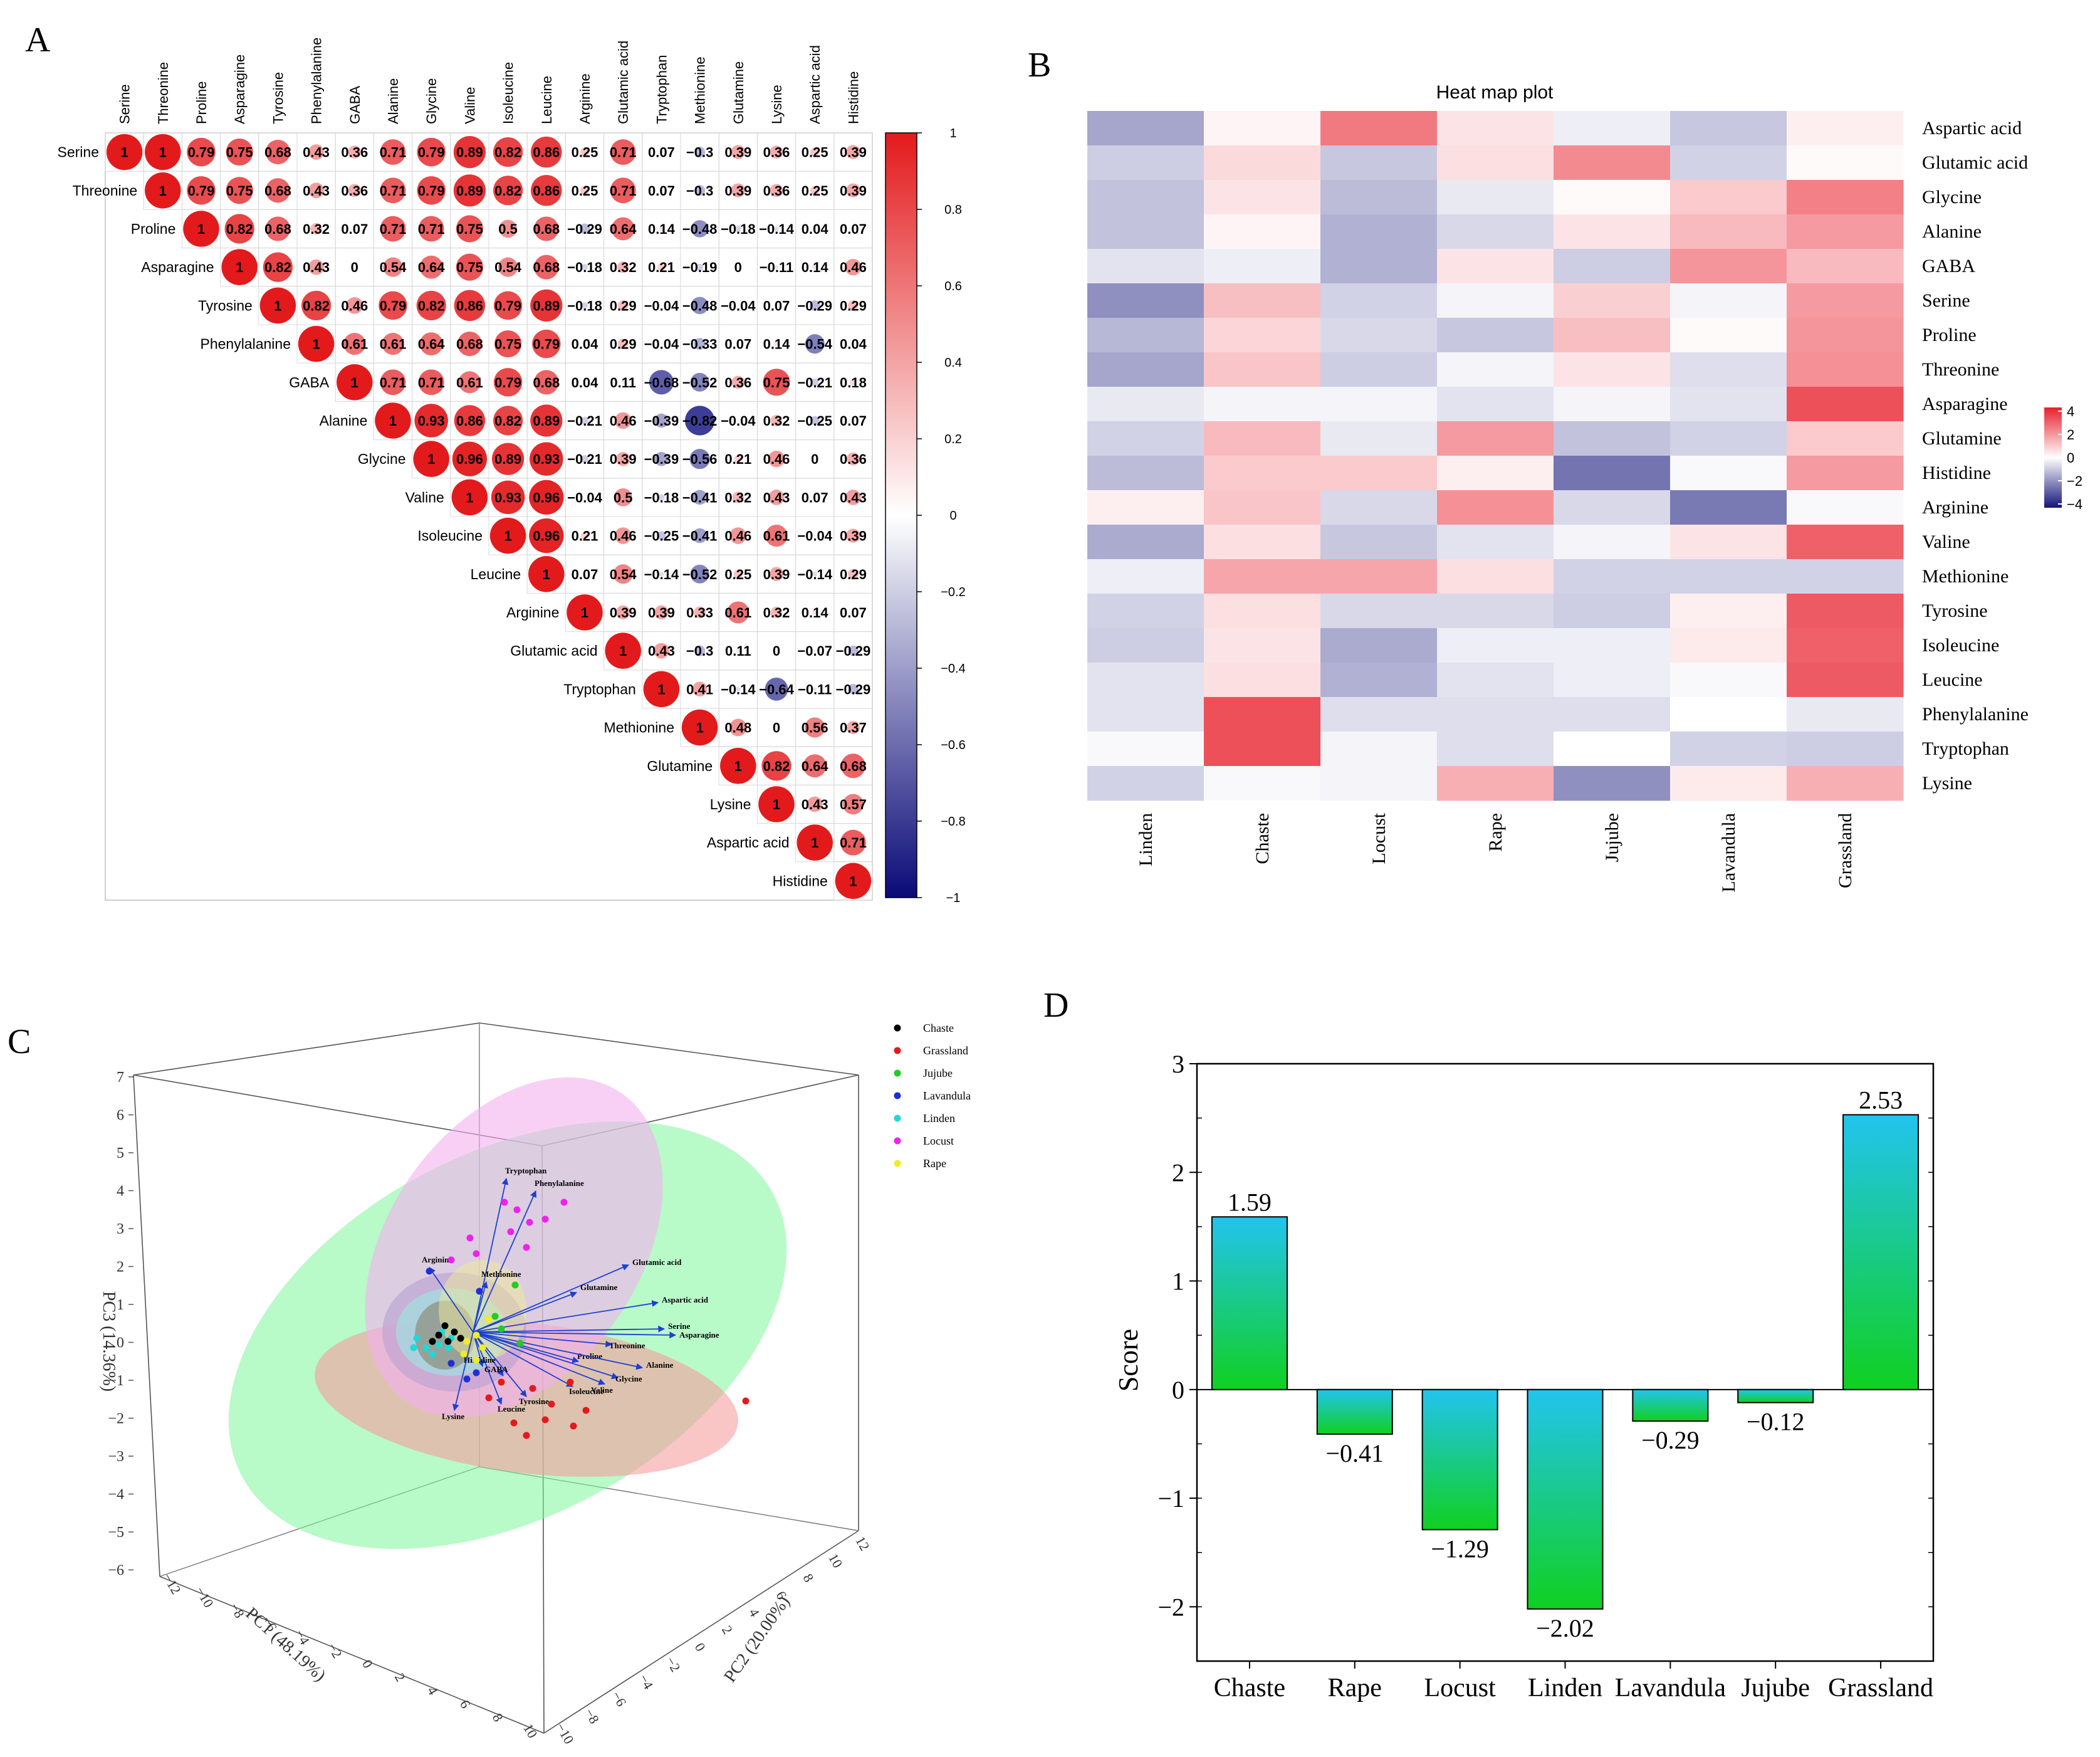 This screenshot has width=2100, height=1757. What do you see at coordinates (393, 191) in the screenshot?
I see `corr-value: 0.71` at bounding box center [393, 191].